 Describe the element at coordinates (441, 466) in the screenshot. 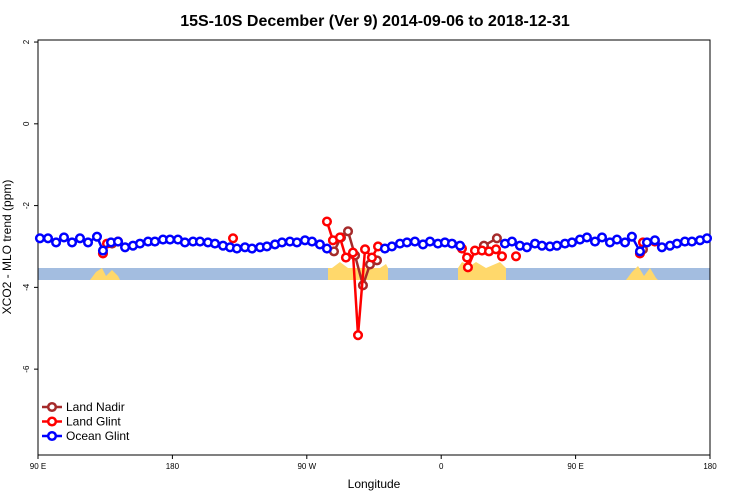

I see `x-tick-label: 0` at that location.